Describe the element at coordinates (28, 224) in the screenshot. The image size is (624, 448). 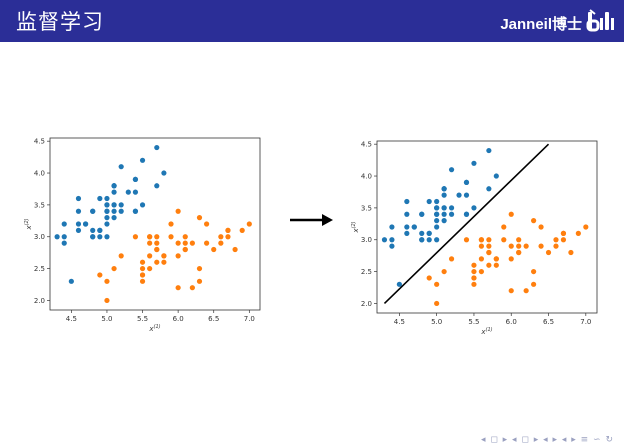
I see `y-axis-label: x(2)` at that location.